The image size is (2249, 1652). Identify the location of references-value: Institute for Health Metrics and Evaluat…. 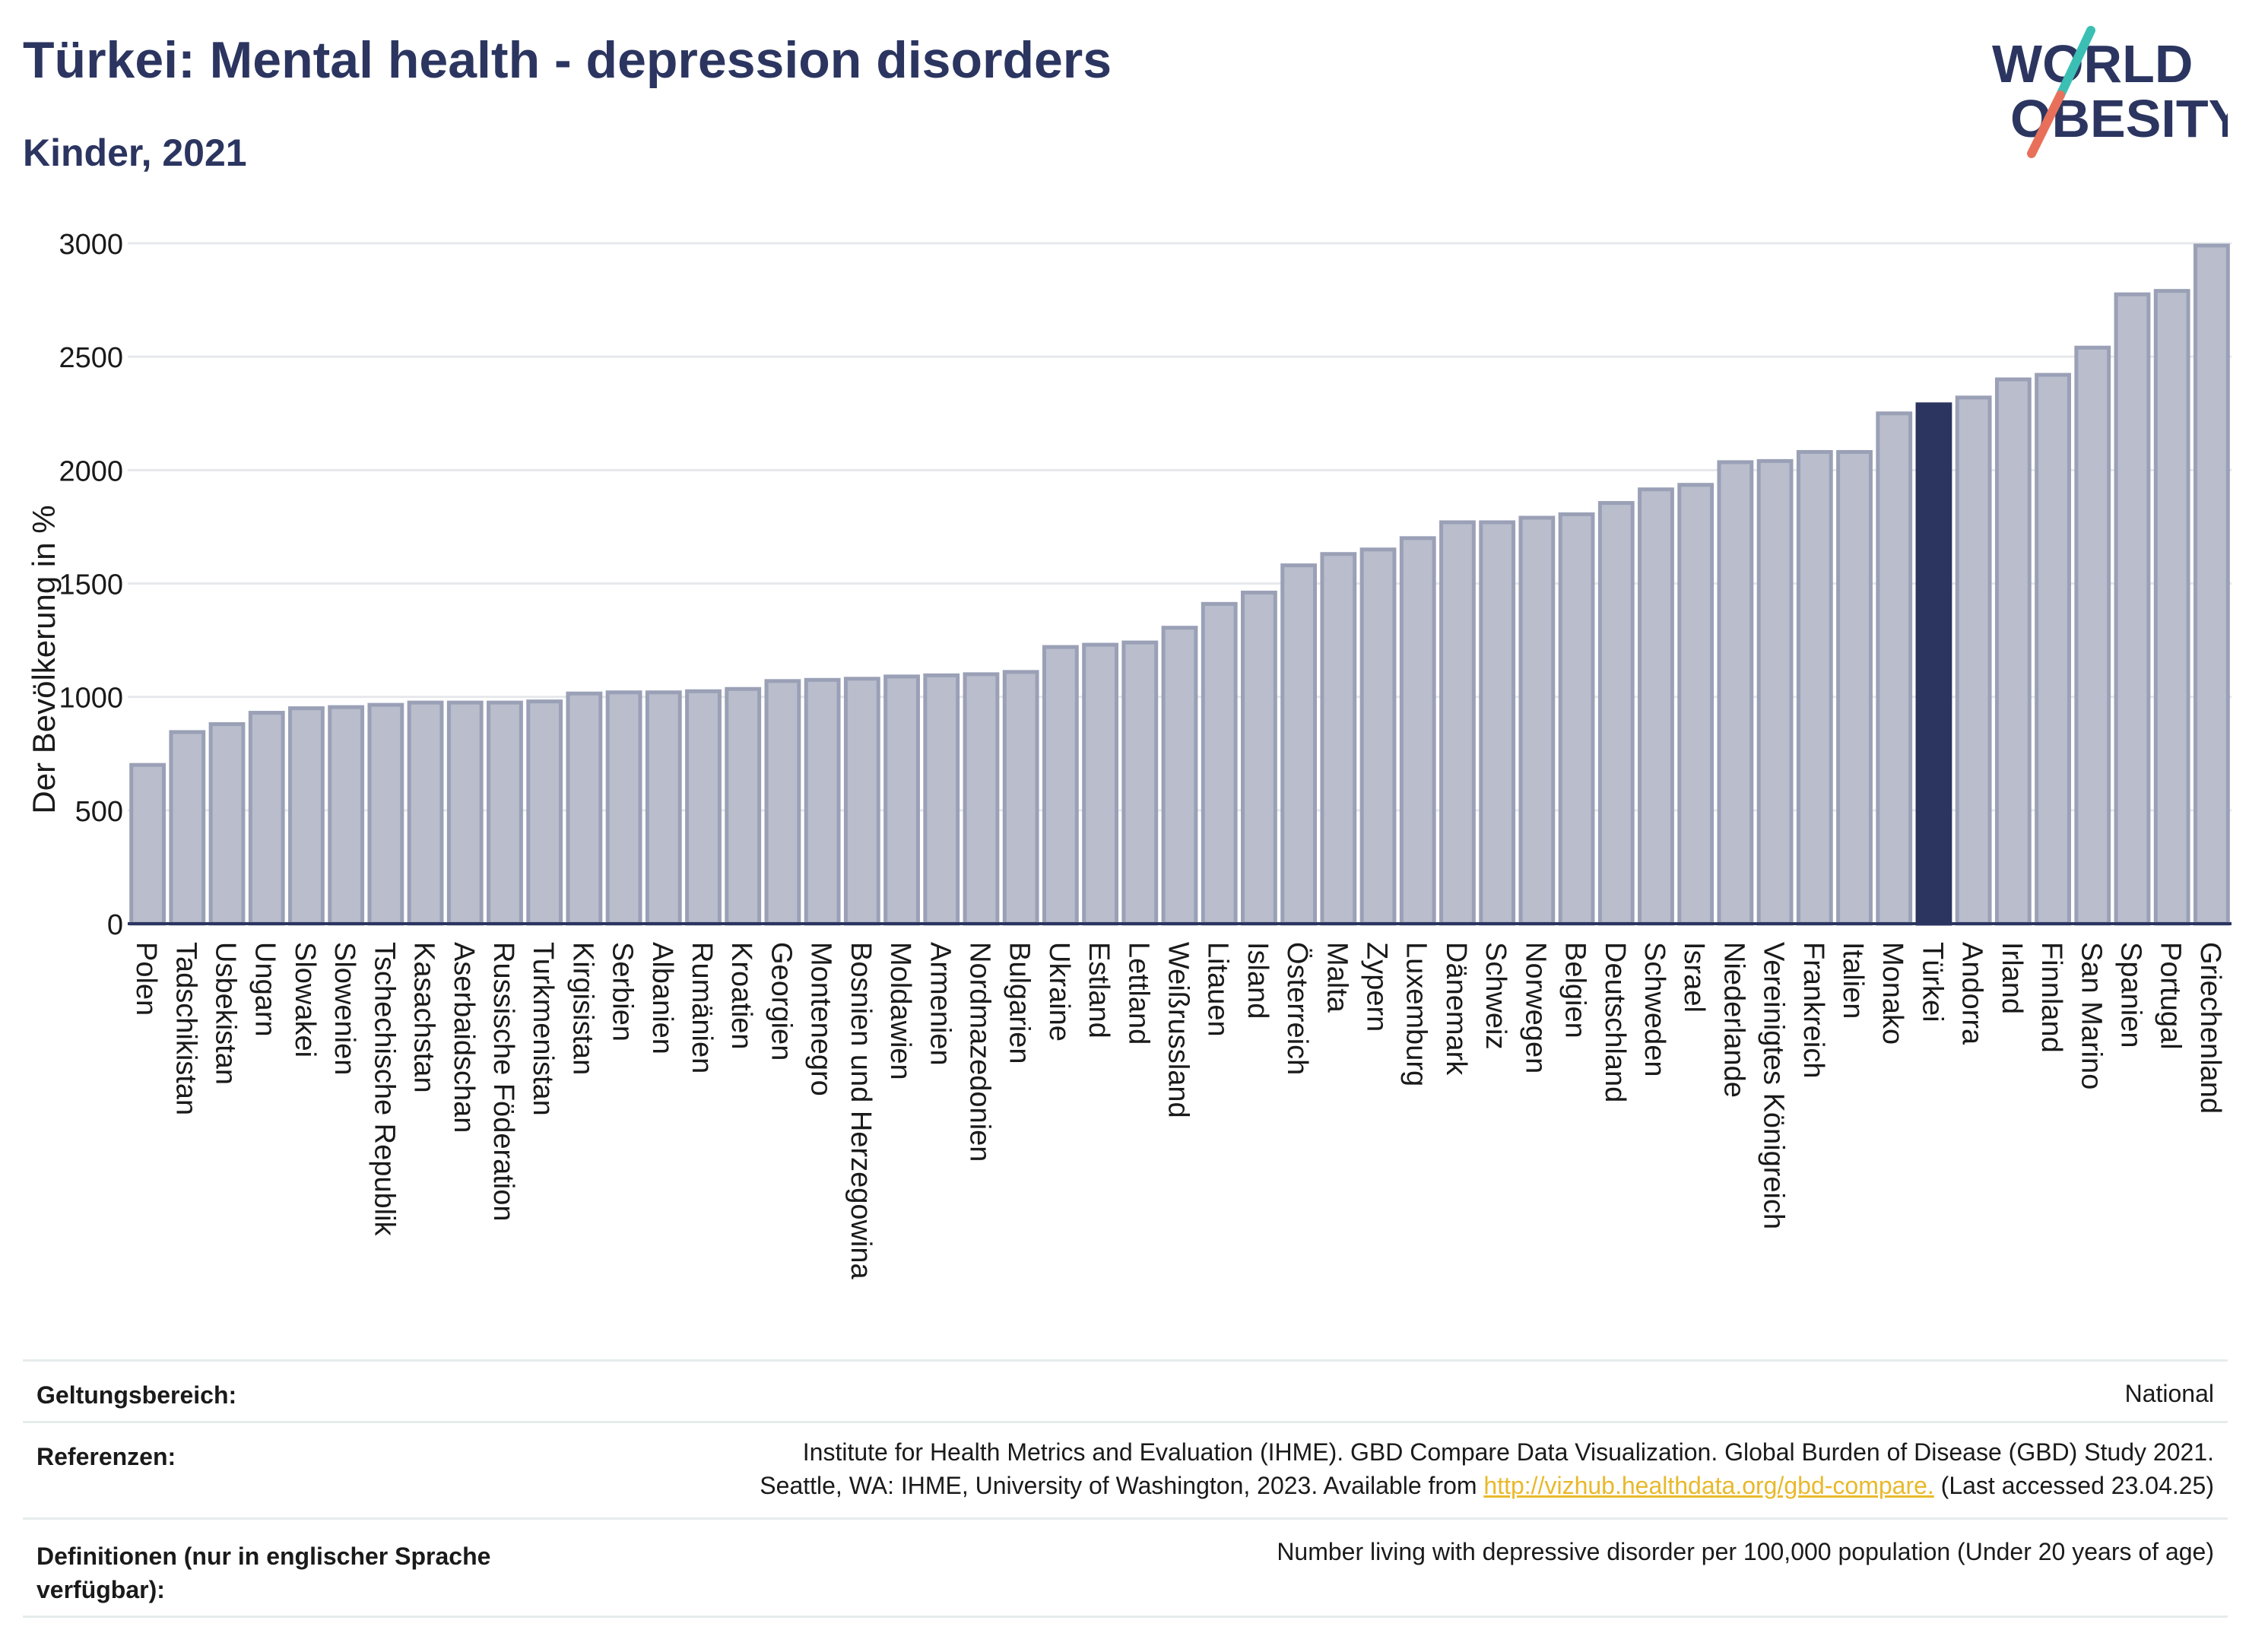
(1487, 1468).